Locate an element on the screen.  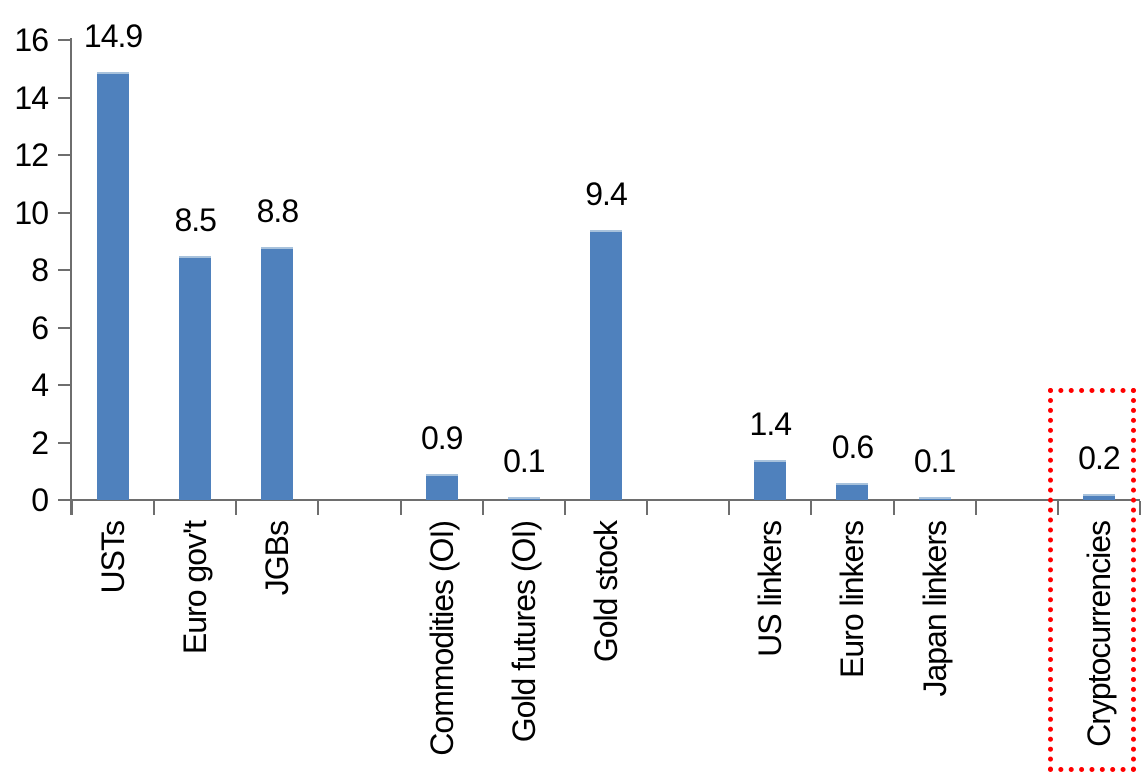
bar-value-label: 8.5 is located at coordinates (195, 219).